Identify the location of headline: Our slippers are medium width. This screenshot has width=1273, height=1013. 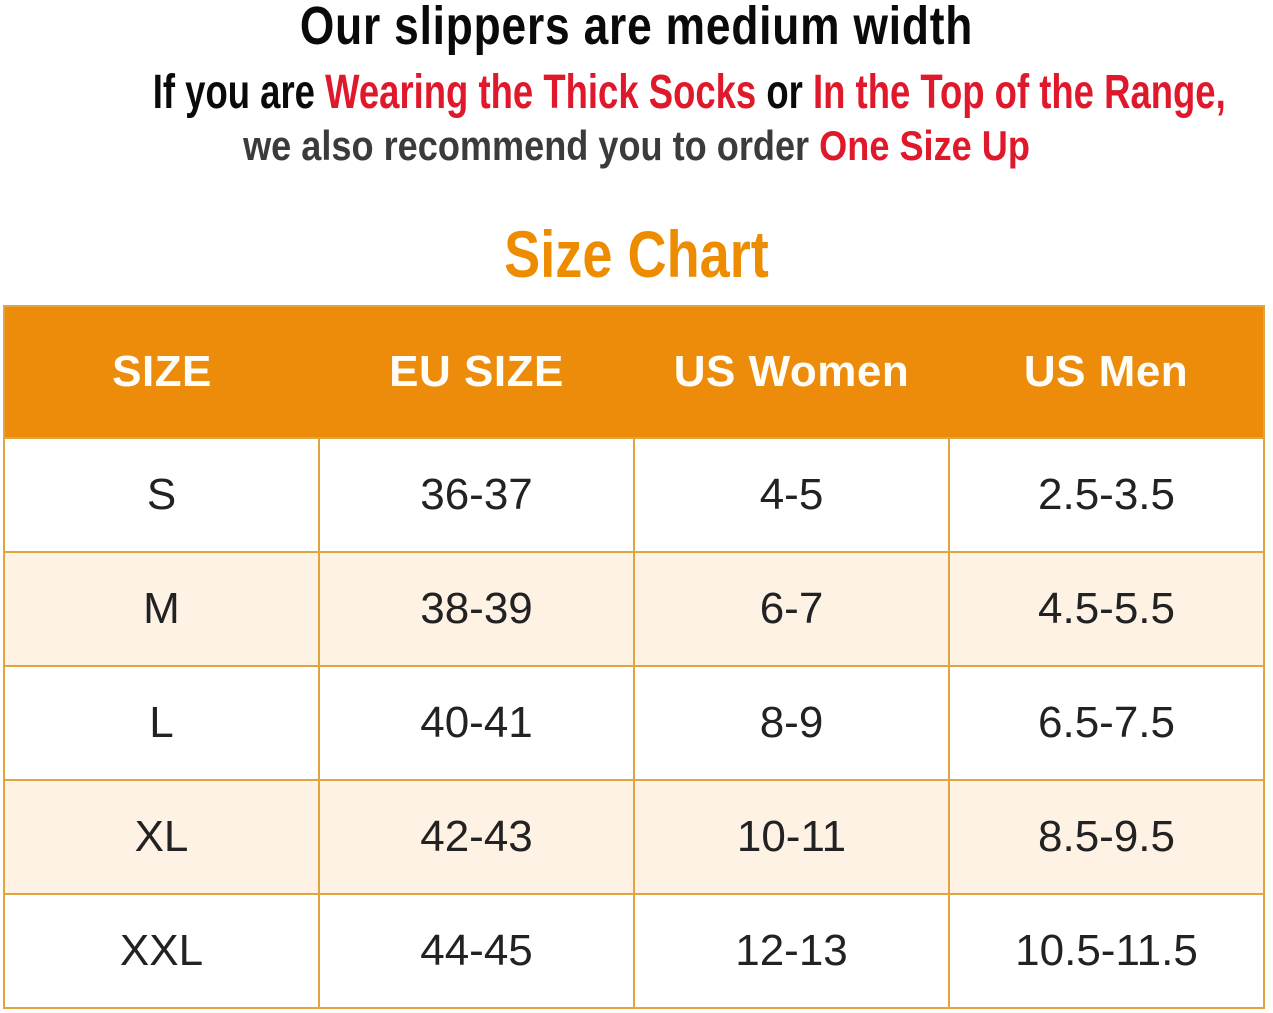
(636, 28).